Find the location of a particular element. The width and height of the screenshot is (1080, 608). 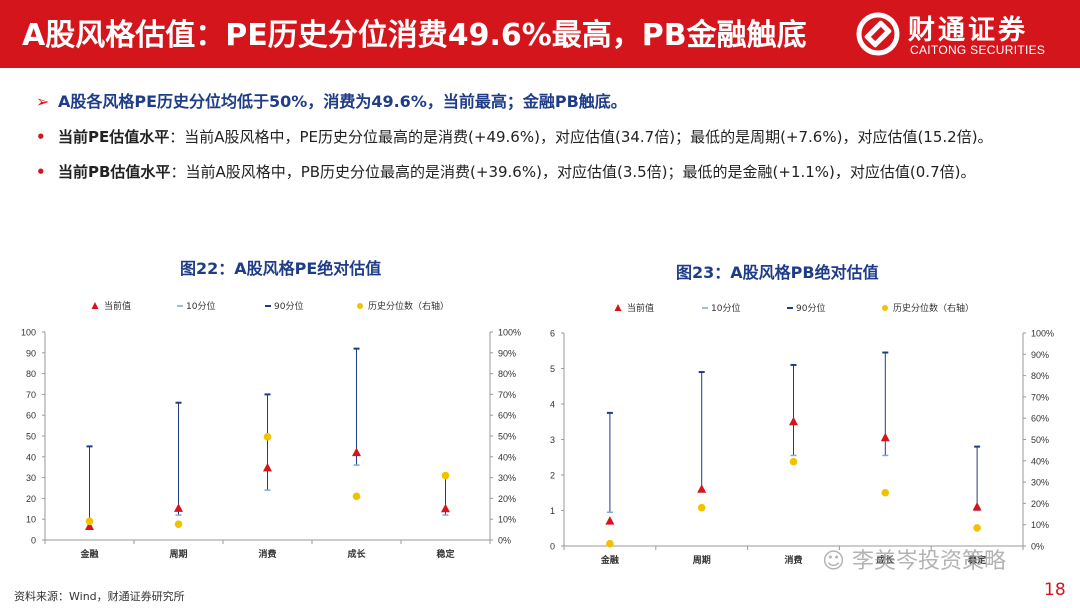

brand-name: 财通证券 is located at coordinates (968, 30).